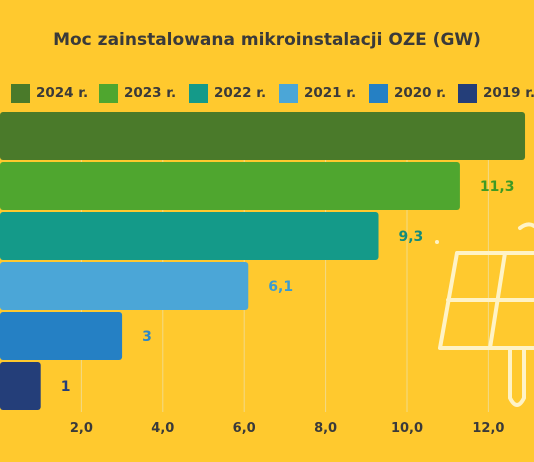  What do you see at coordinates (407, 428) in the screenshot?
I see `x-tick-label: 10,0` at bounding box center [407, 428].